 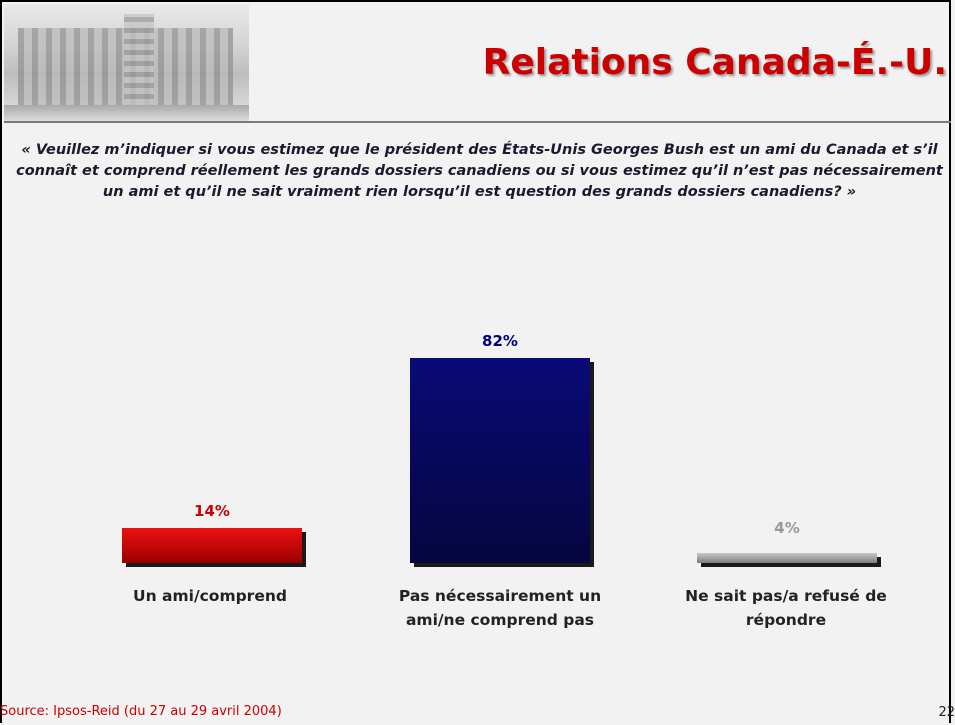 What do you see at coordinates (714, 62) in the screenshot?
I see `slide-title: Relations Canada-É.-U.` at bounding box center [714, 62].